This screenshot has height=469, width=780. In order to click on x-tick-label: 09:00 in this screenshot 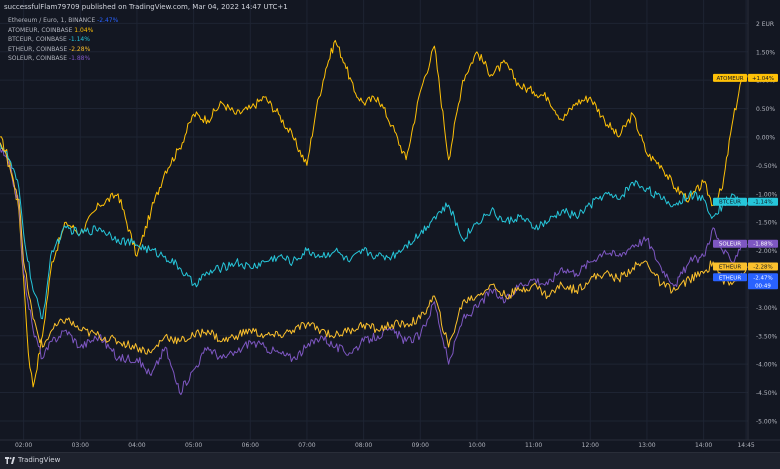, I will do `click(420, 445)`.